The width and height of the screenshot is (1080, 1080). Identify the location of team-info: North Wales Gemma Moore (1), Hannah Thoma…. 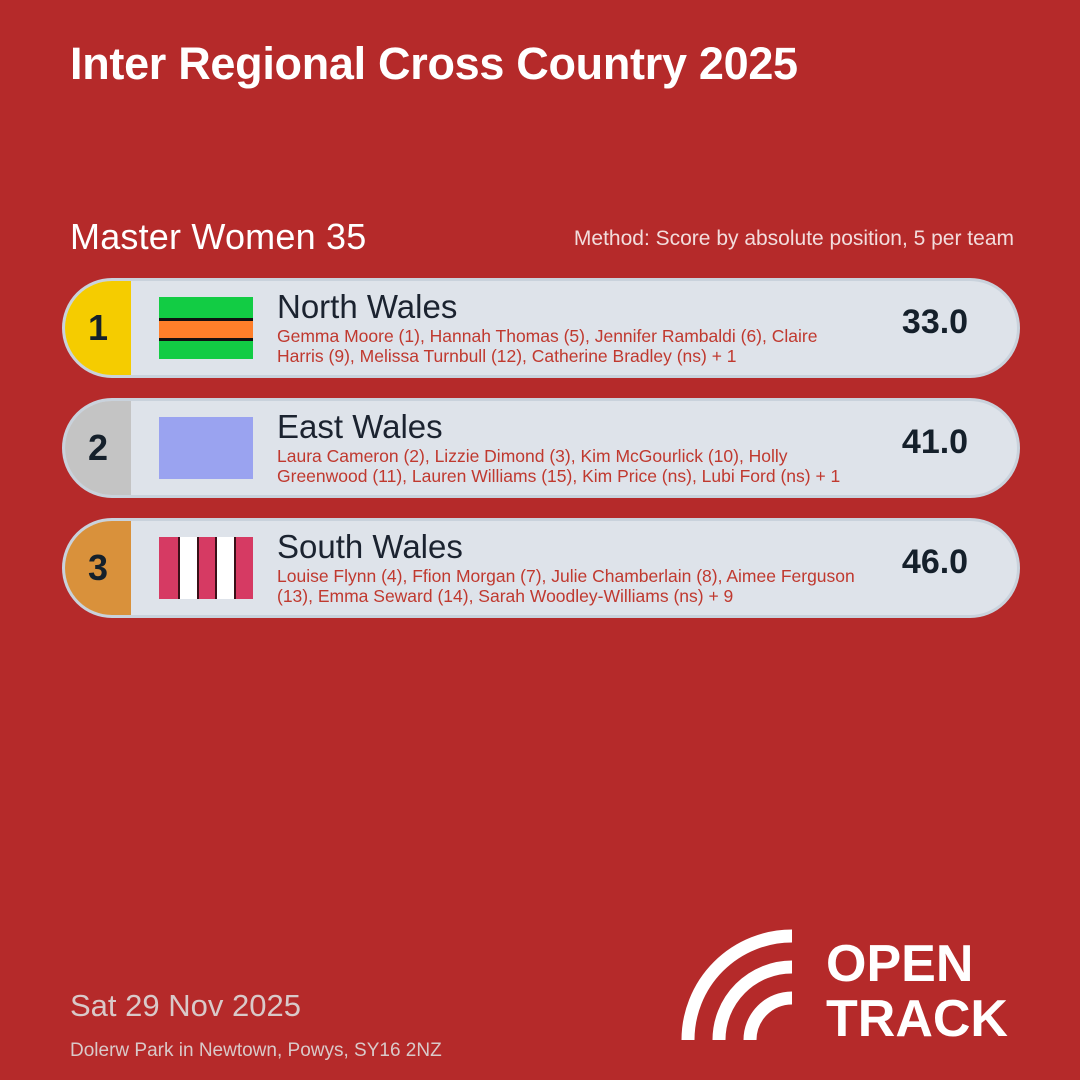
(560, 328).